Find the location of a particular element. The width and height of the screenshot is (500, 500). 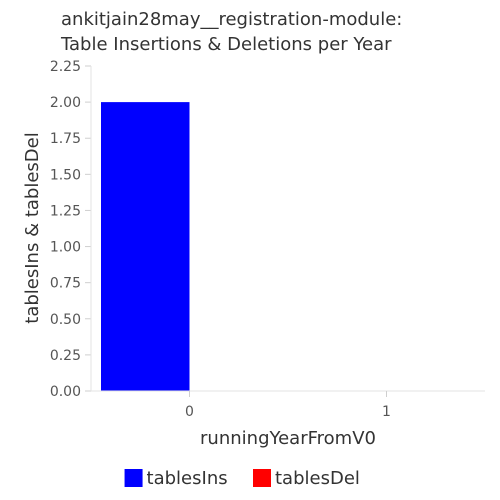

y-tick-label: 0.75 is located at coordinates (65, 284).